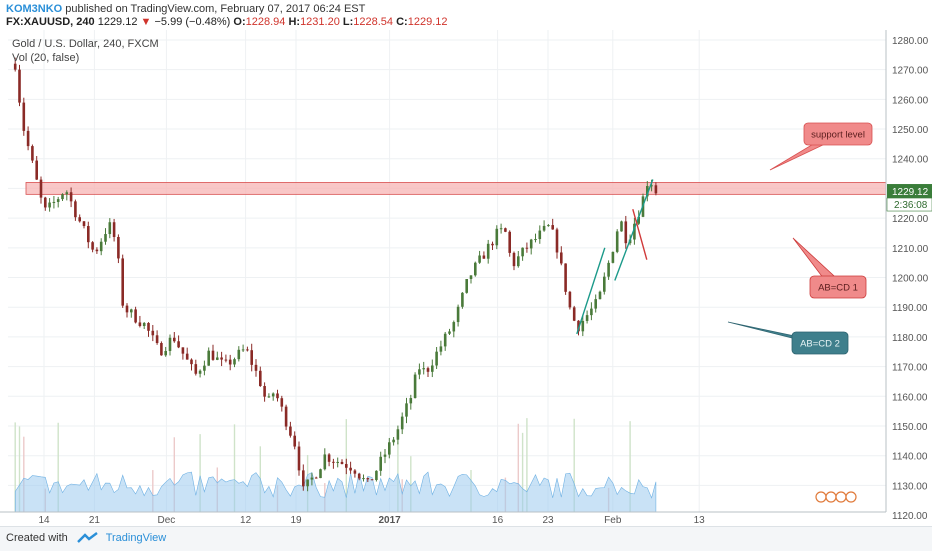 Image resolution: width=932 pixels, height=551 pixels. What do you see at coordinates (246, 520) in the screenshot?
I see `x-tick-label: 12` at bounding box center [246, 520].